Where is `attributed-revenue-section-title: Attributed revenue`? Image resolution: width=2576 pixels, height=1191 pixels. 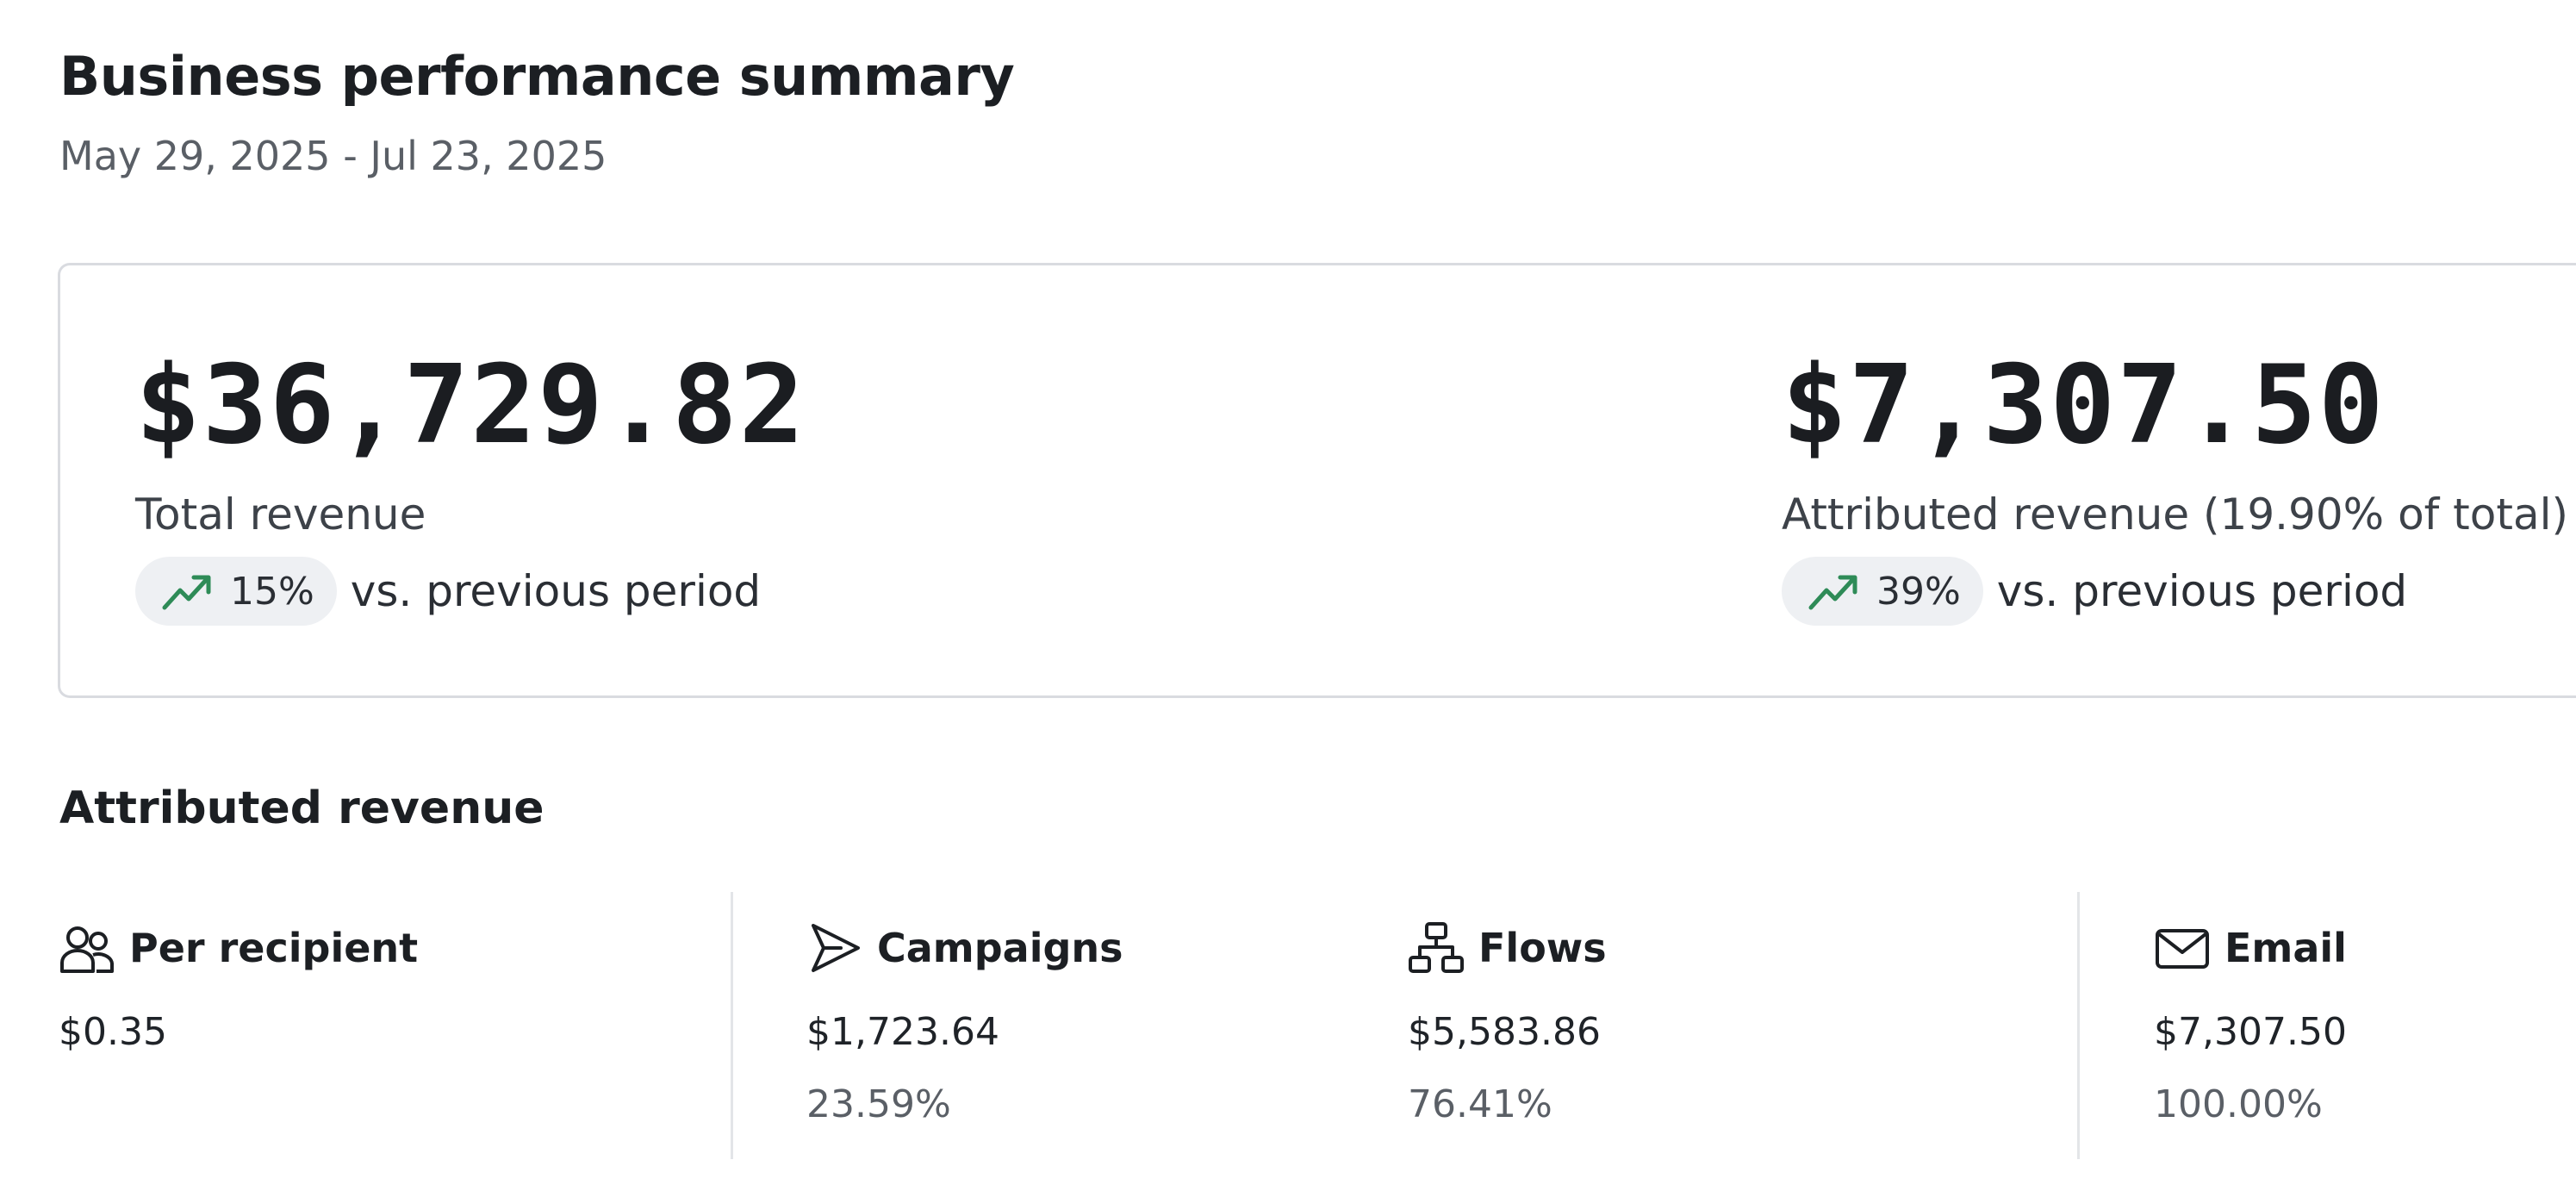 attributed-revenue-section-title: Attributed revenue is located at coordinates (302, 808).